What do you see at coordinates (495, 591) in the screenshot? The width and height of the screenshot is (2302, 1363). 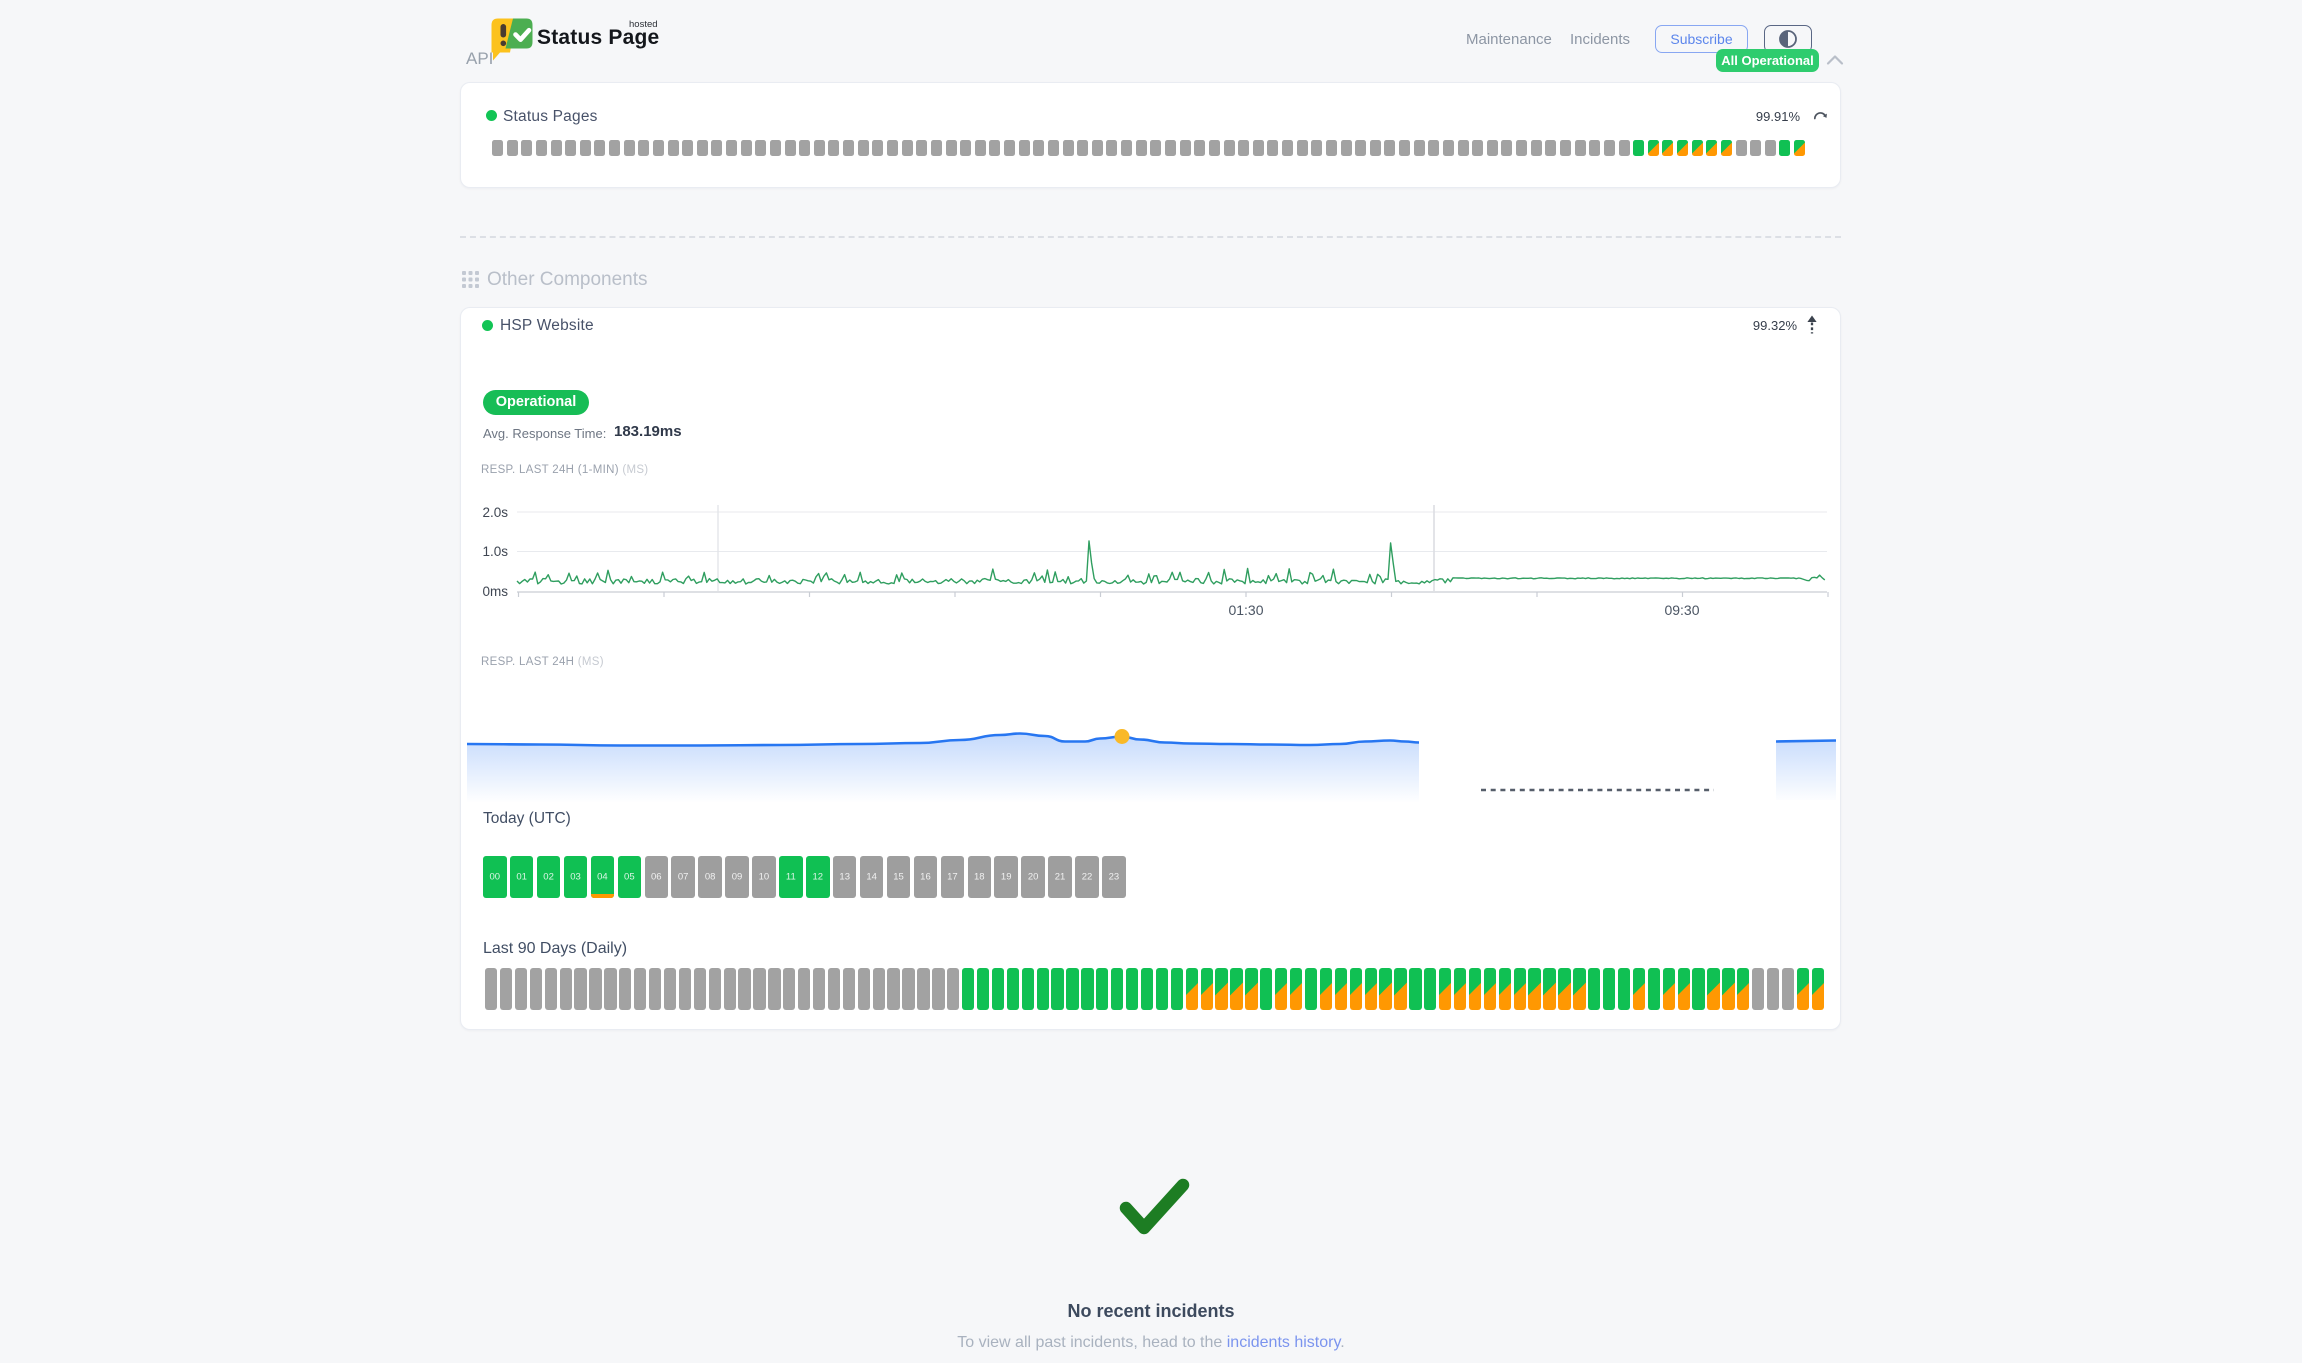 I see `svg-text: 0ms` at bounding box center [495, 591].